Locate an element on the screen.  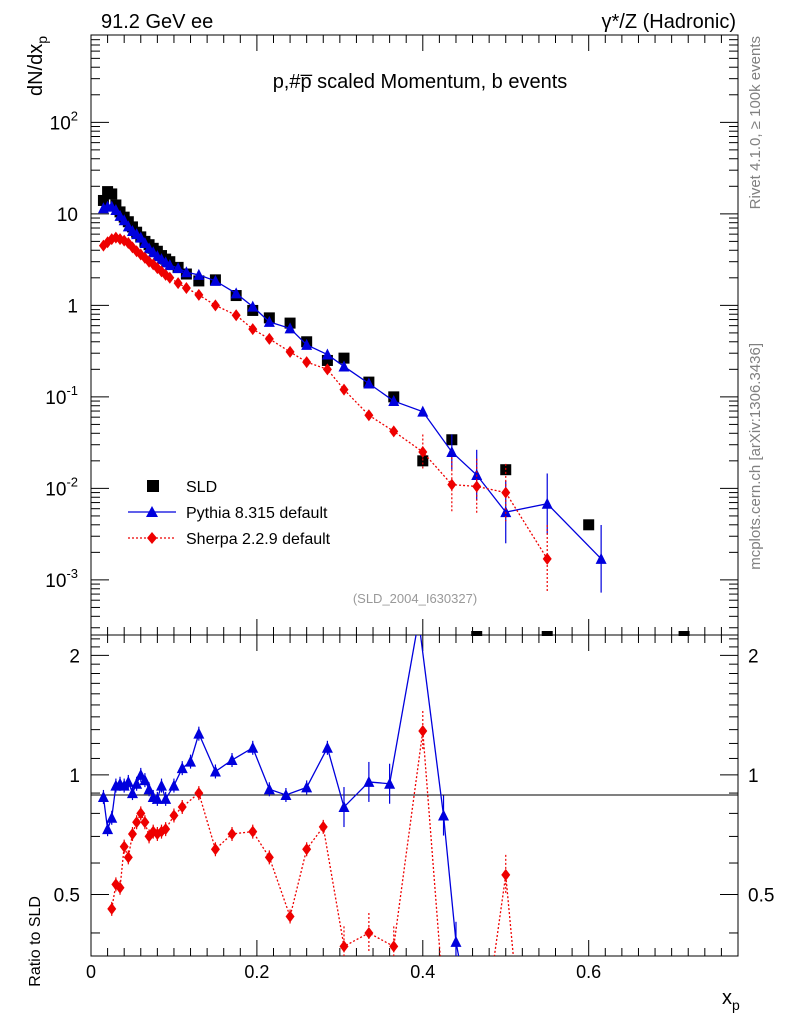
x-axis-title: xp is located at coordinates (731, 1000).